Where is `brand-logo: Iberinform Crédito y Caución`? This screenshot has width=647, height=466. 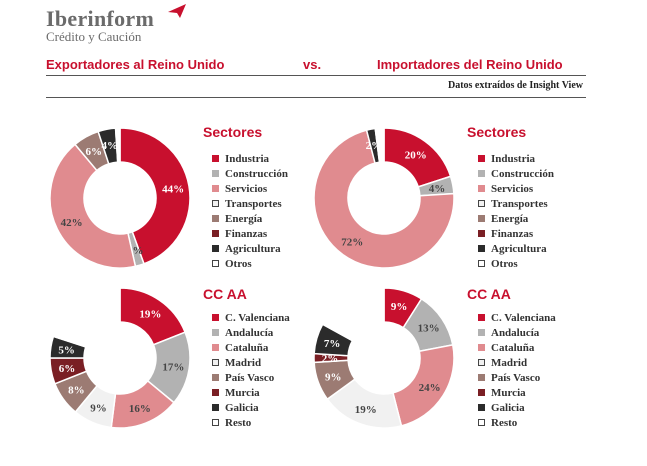
brand-logo: Iberinform Crédito y Caución is located at coordinates (100, 25).